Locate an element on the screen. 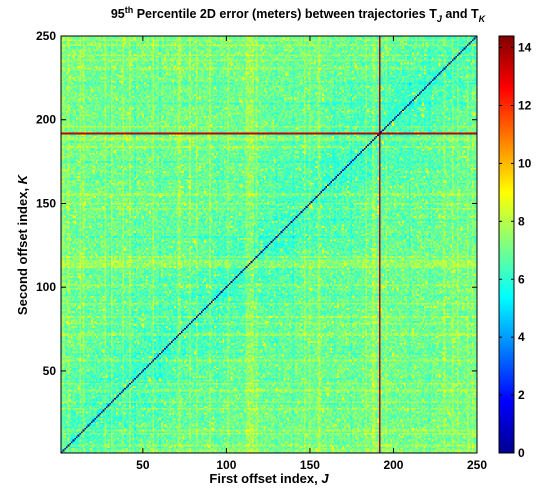 The height and width of the screenshot is (502, 550). colorbar-tick-label: 2 is located at coordinates (521, 395).